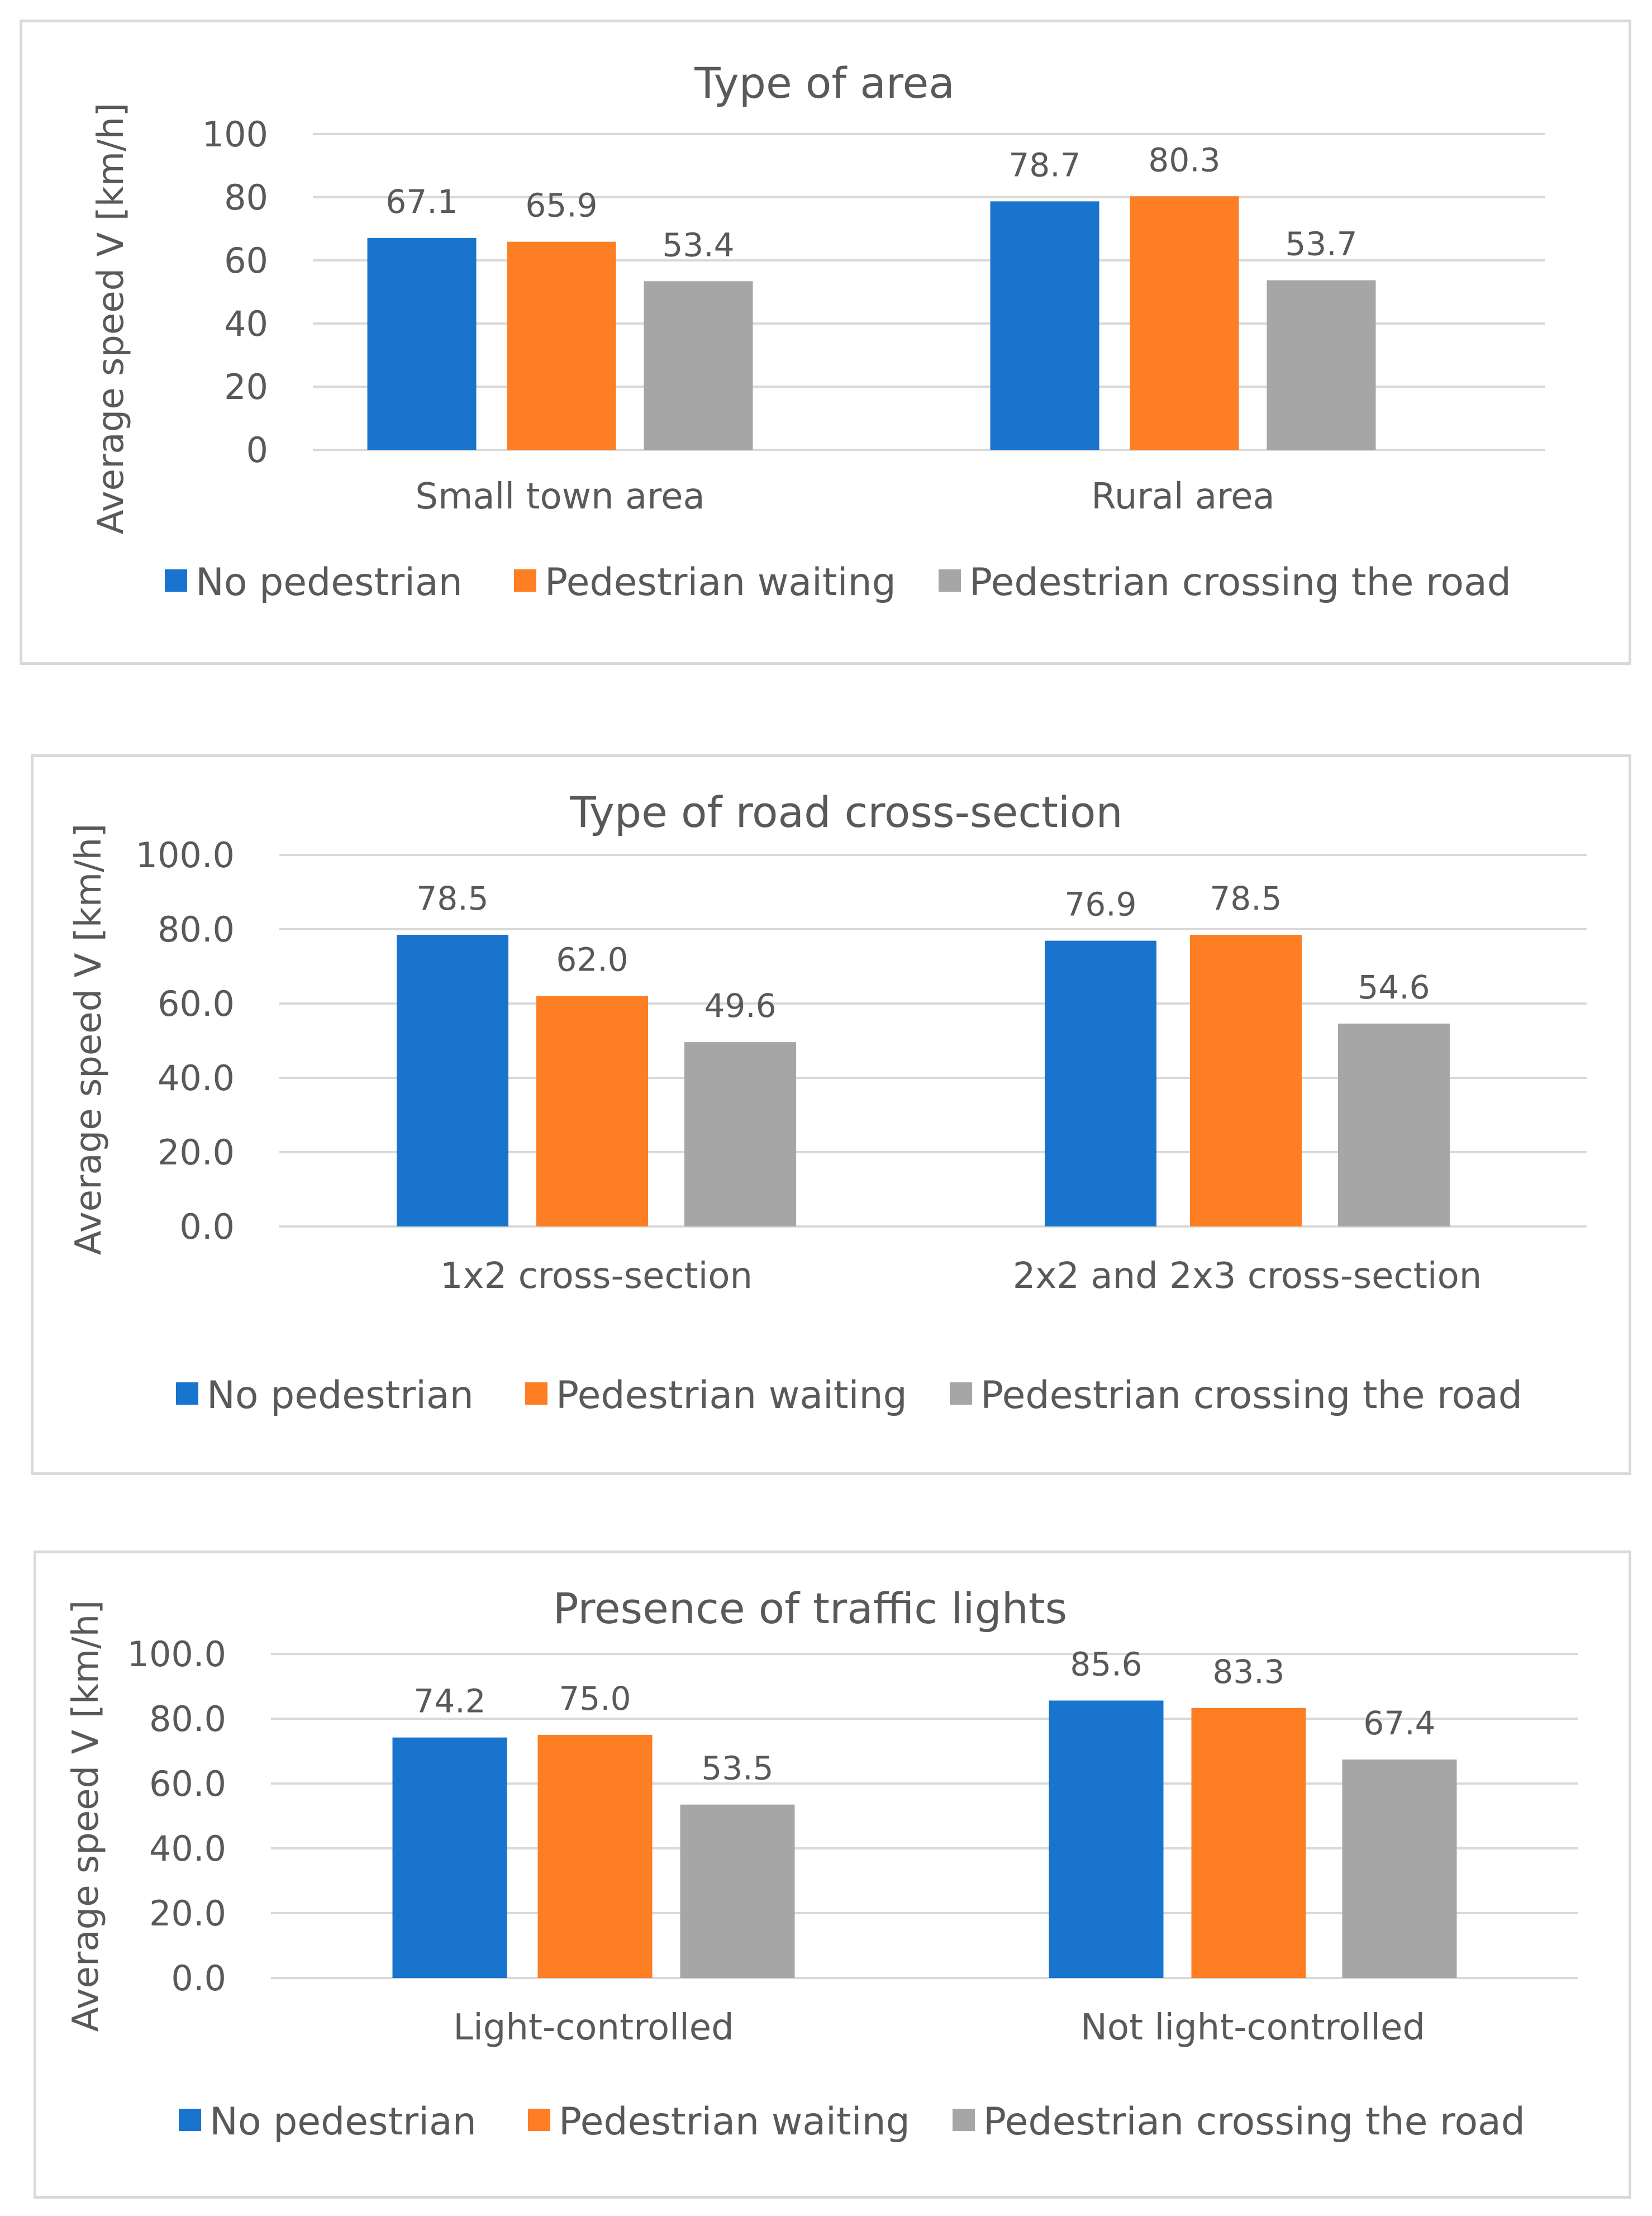 The image size is (1652, 2216). Describe the element at coordinates (235, 134) in the screenshot. I see `y-tick-label: 100` at that location.